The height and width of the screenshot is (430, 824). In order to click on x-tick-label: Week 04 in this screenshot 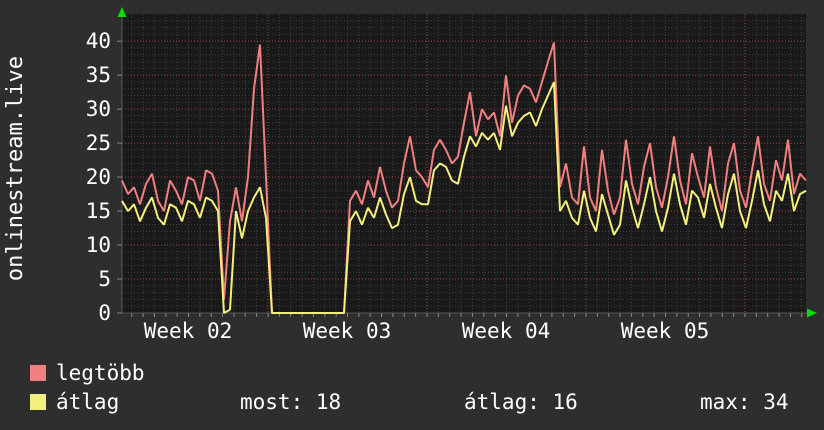, I will do `click(506, 331)`.